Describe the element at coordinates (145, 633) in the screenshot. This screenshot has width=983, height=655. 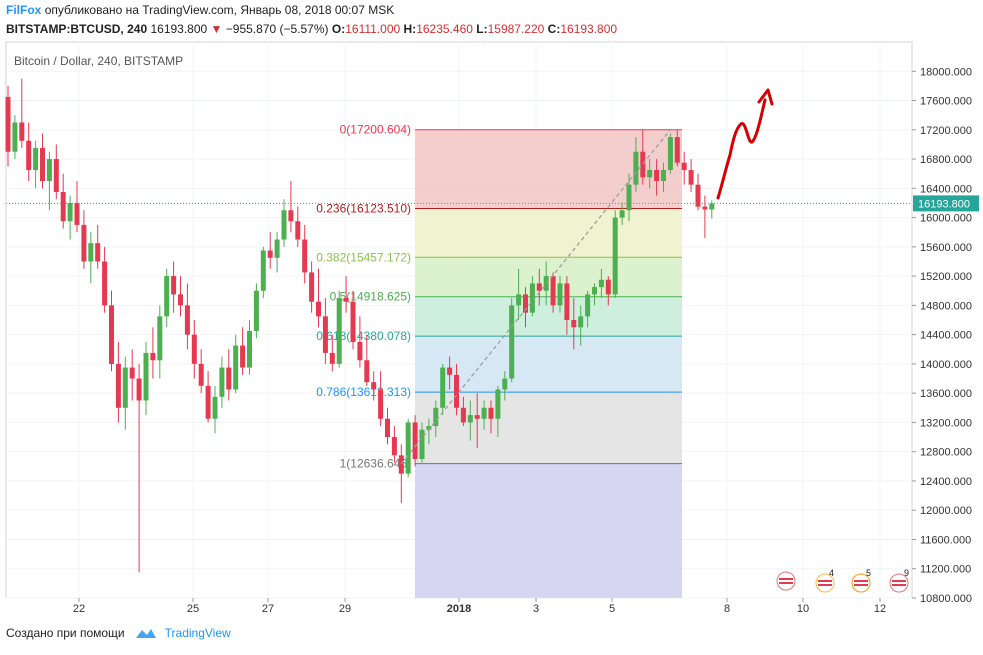
I see `tradingview-logo-icon` at that location.